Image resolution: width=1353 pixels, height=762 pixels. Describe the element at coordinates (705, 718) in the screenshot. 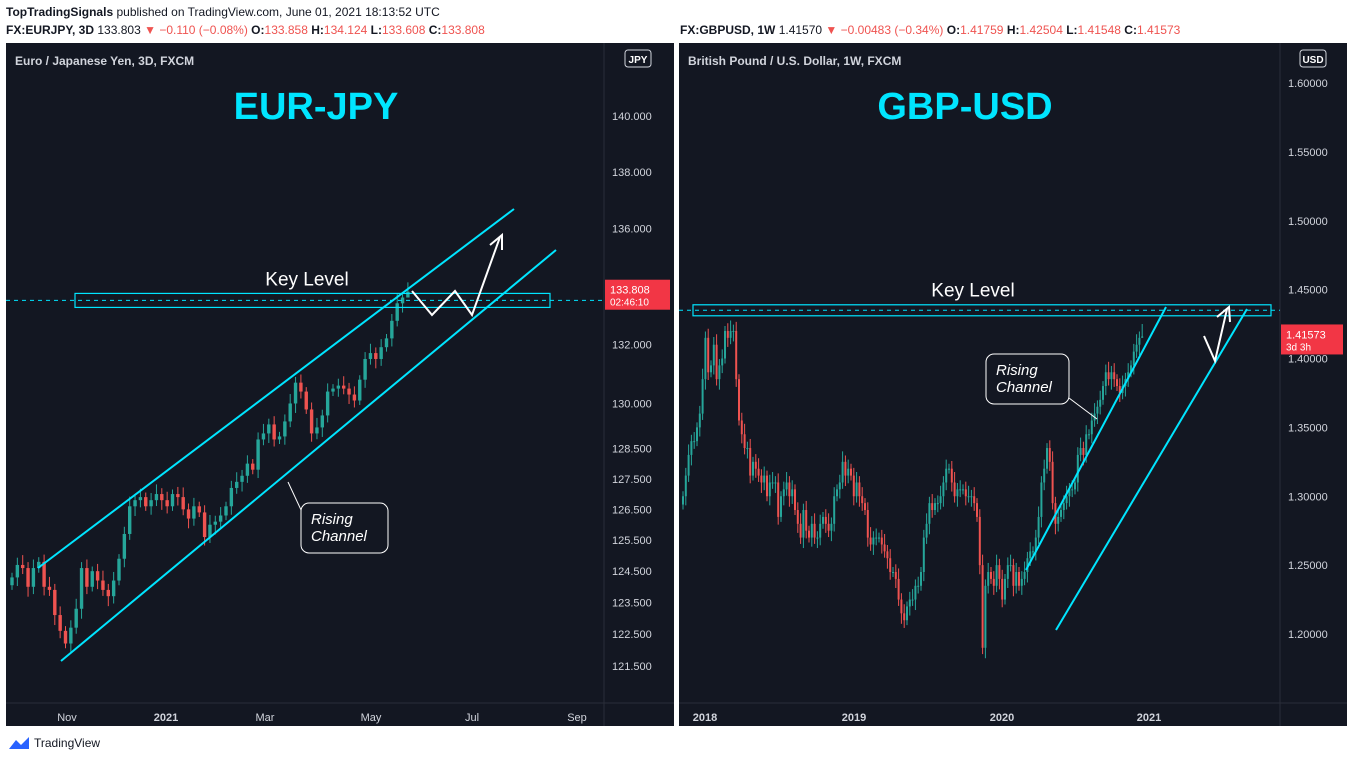

I see `time-tick-label: 2018` at that location.